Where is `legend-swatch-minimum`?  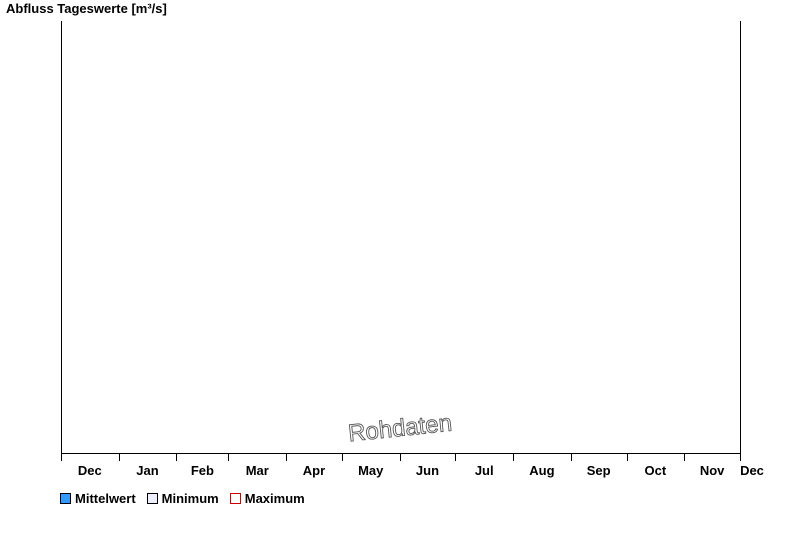 legend-swatch-minimum is located at coordinates (152, 498).